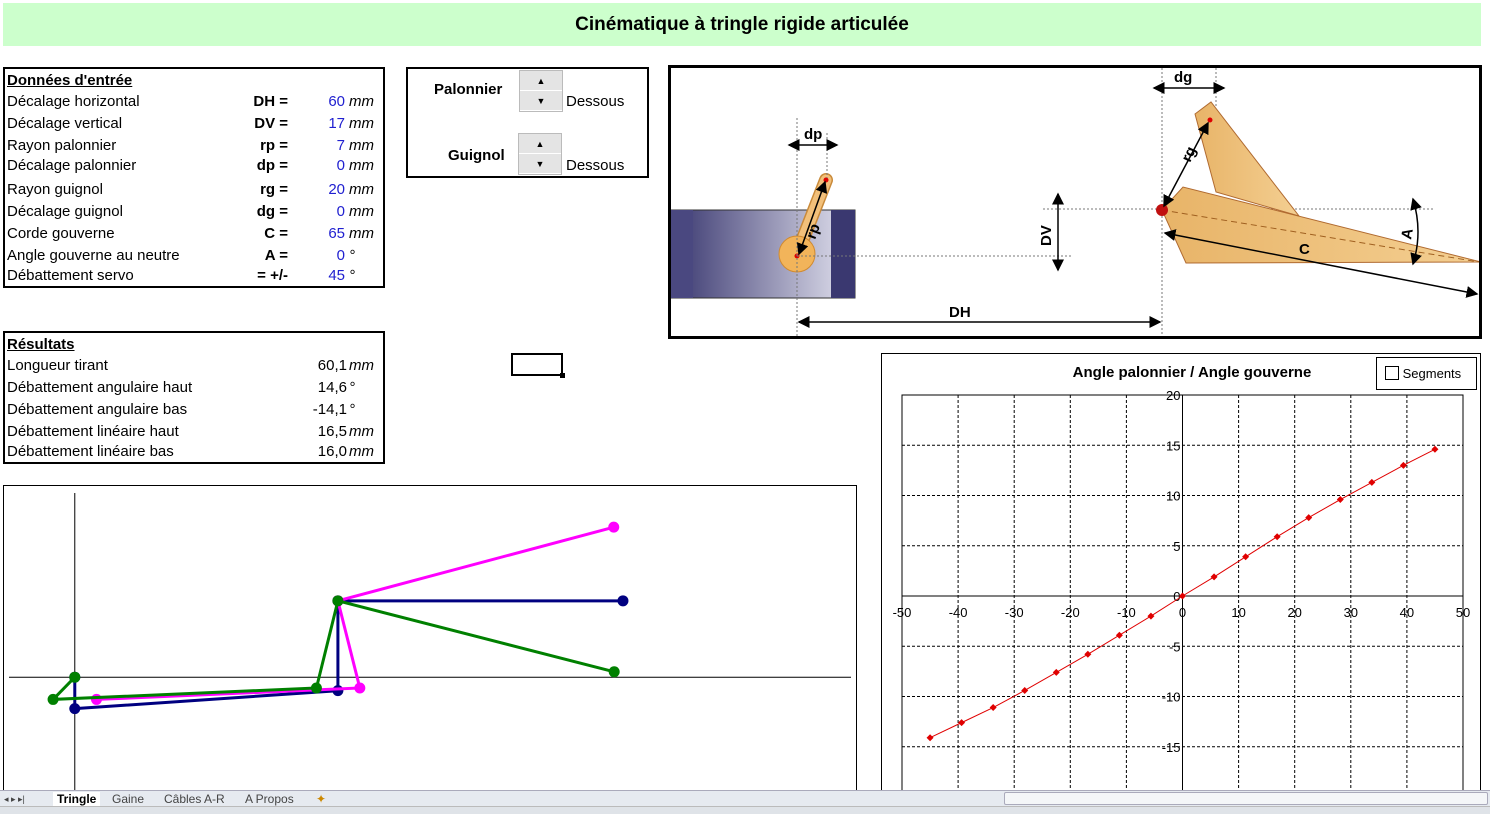  Describe the element at coordinates (128, 799) in the screenshot. I see `tab-gaine: Gaine` at that location.